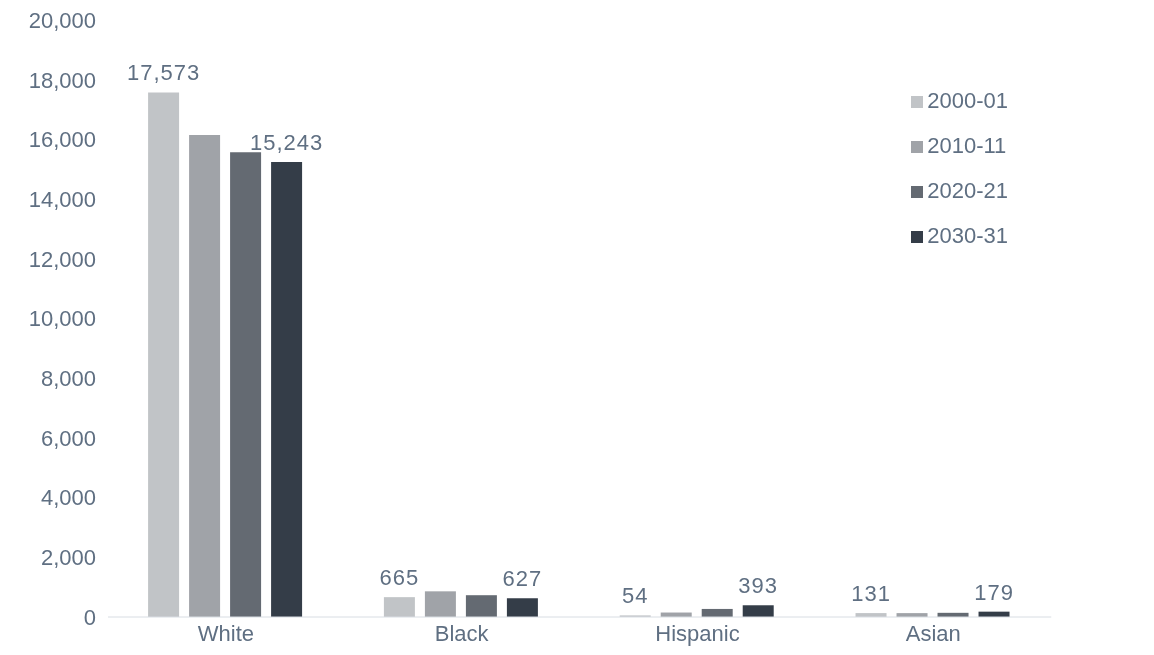 This screenshot has height=655, width=1154. What do you see at coordinates (933, 633) in the screenshot?
I see `x-tick-label: Asian` at bounding box center [933, 633].